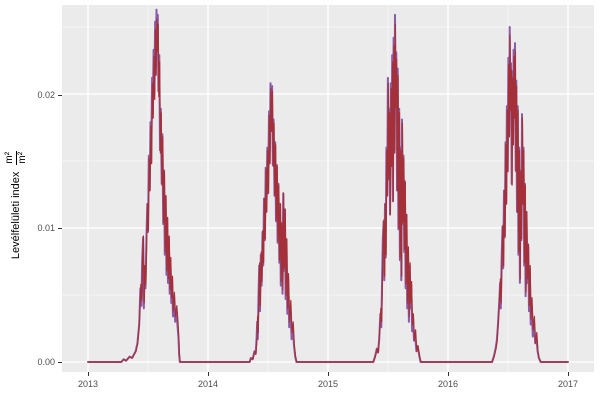  I want to click on y-axis-unit-numerator: m², so click(10, 157).